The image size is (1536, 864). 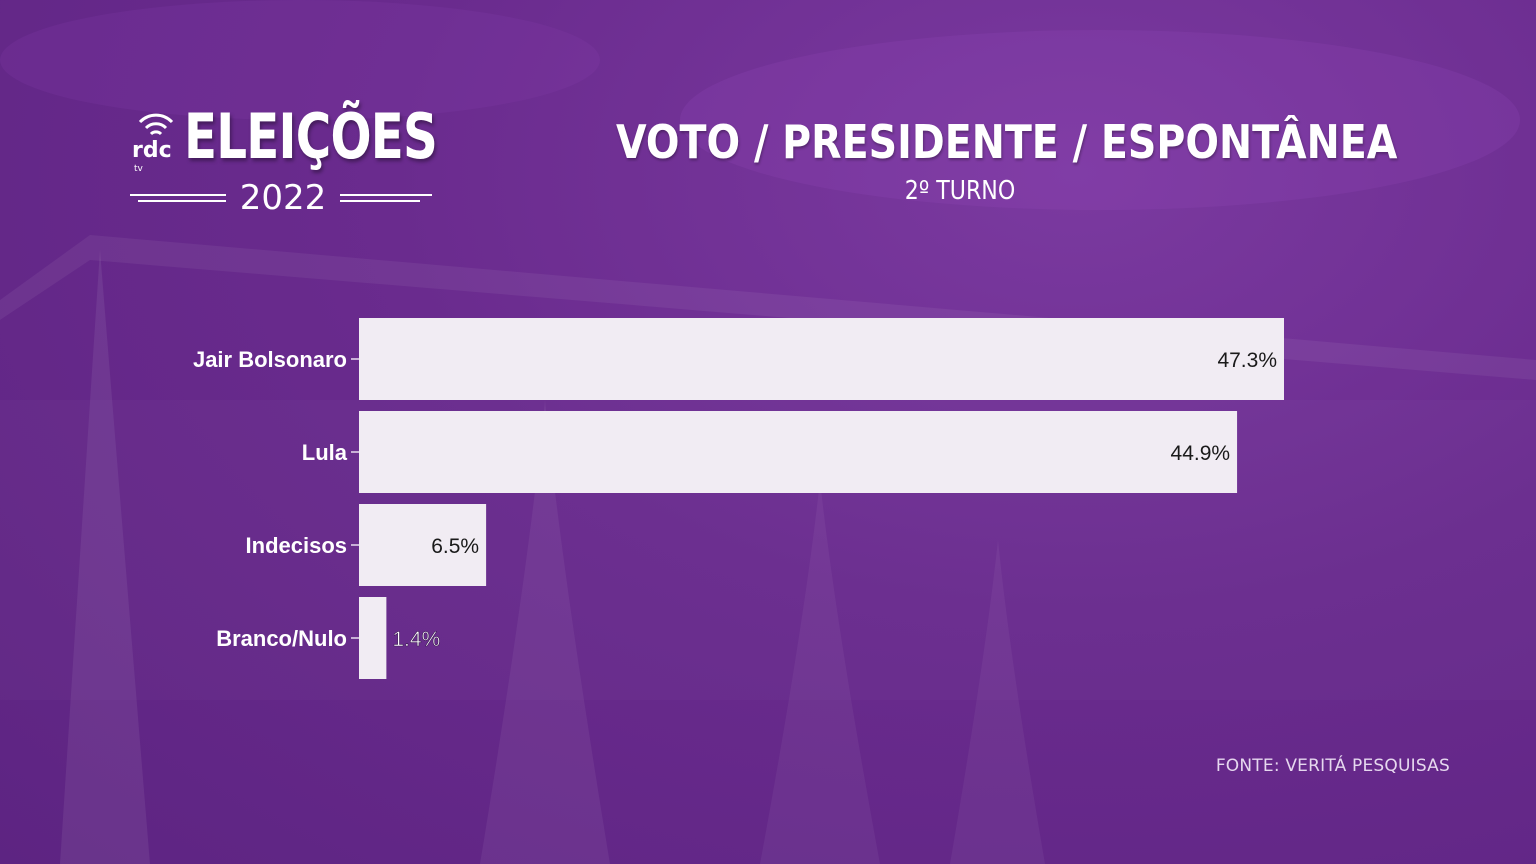 I want to click on value-label: 1.4%, so click(x=416, y=639).